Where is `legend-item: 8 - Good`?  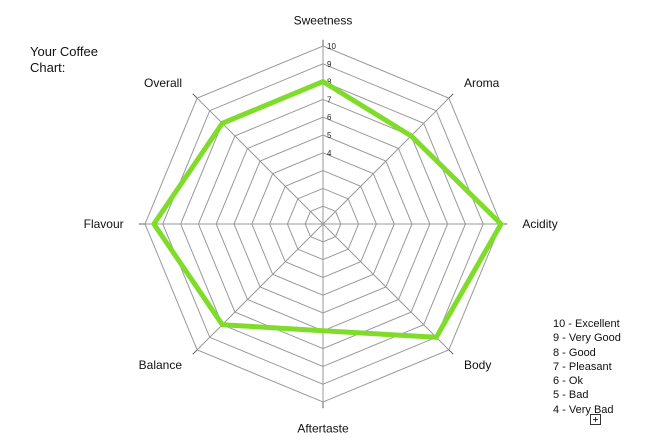 legend-item: 8 - Good is located at coordinates (574, 352).